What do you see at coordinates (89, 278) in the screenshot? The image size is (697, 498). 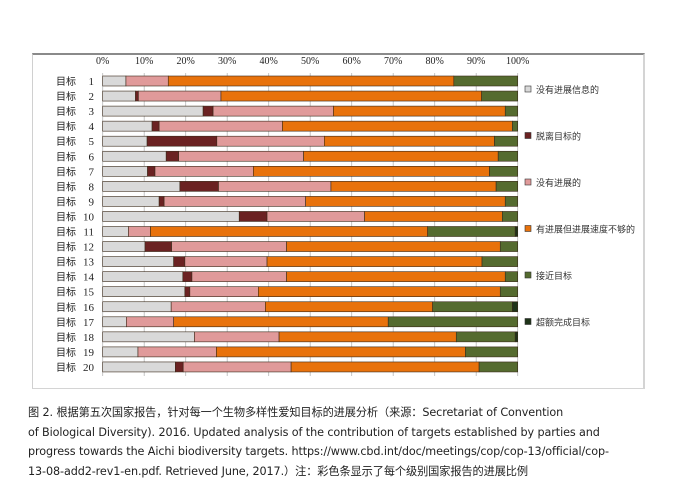 I see `category-number: 14` at bounding box center [89, 278].